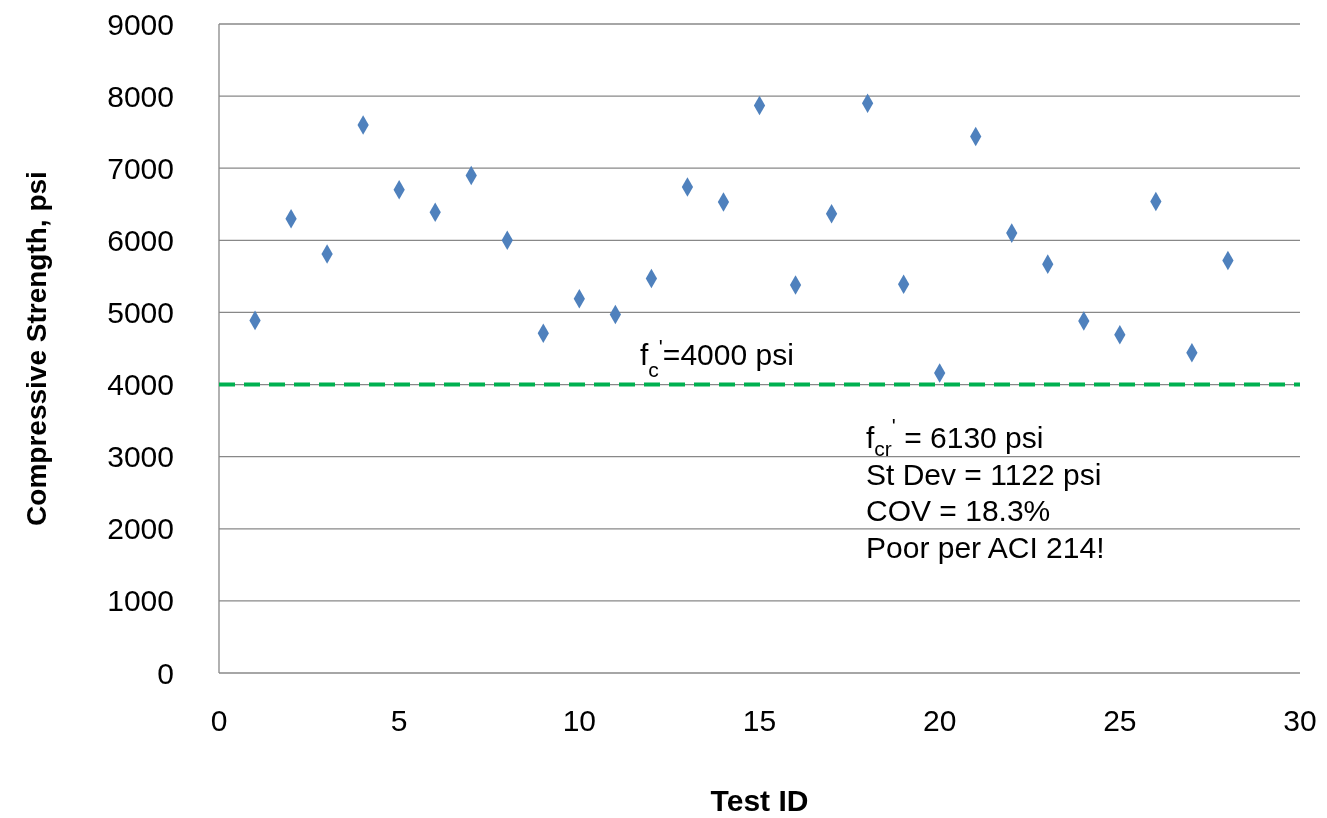 Image resolution: width=1327 pixels, height=818 pixels. What do you see at coordinates (36, 348) in the screenshot?
I see `y-axis-title: Compressive Strength, psi` at bounding box center [36, 348].